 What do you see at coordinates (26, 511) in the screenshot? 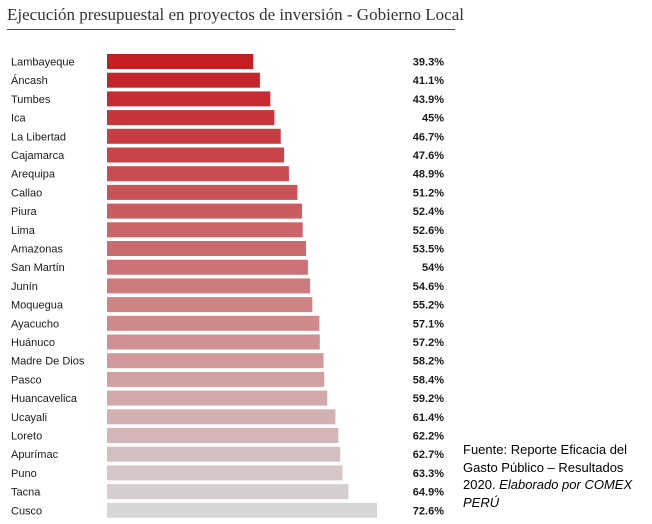
I see `category-label: Cusco` at bounding box center [26, 511].